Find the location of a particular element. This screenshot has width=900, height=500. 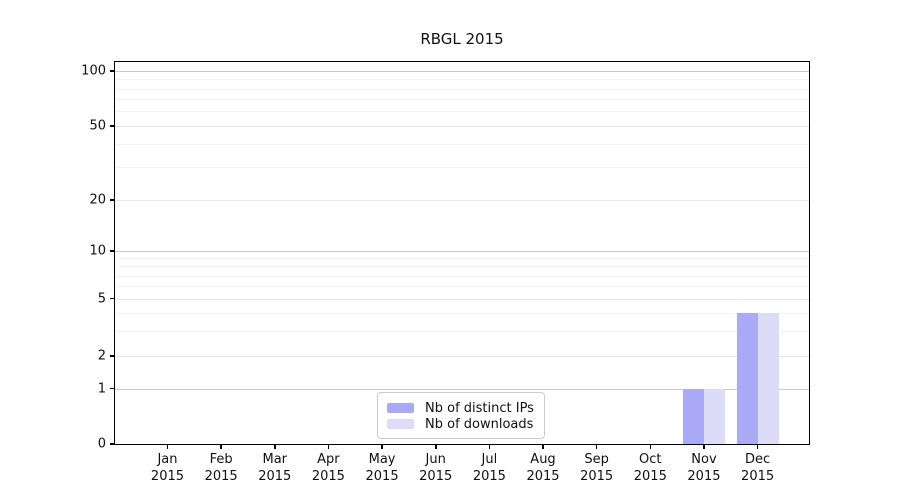

x-tick-label: Jan 2015 is located at coordinates (167, 468).